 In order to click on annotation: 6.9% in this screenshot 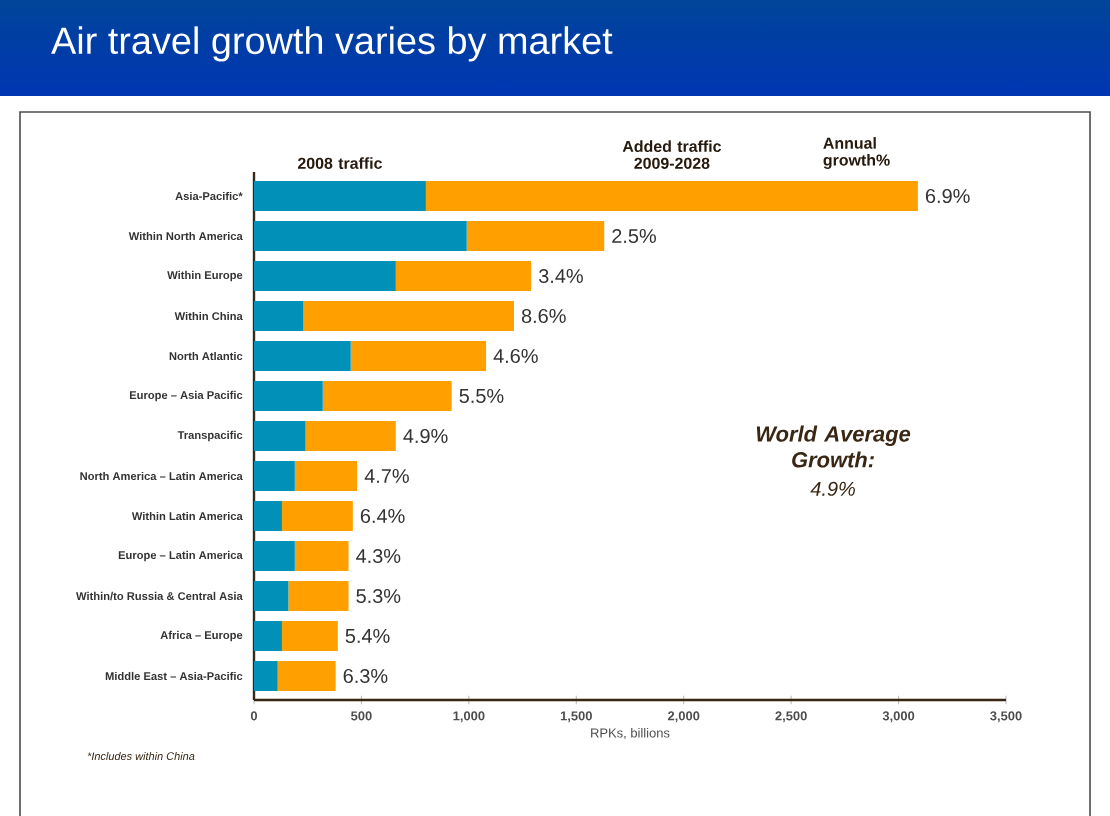, I will do `click(947, 196)`.